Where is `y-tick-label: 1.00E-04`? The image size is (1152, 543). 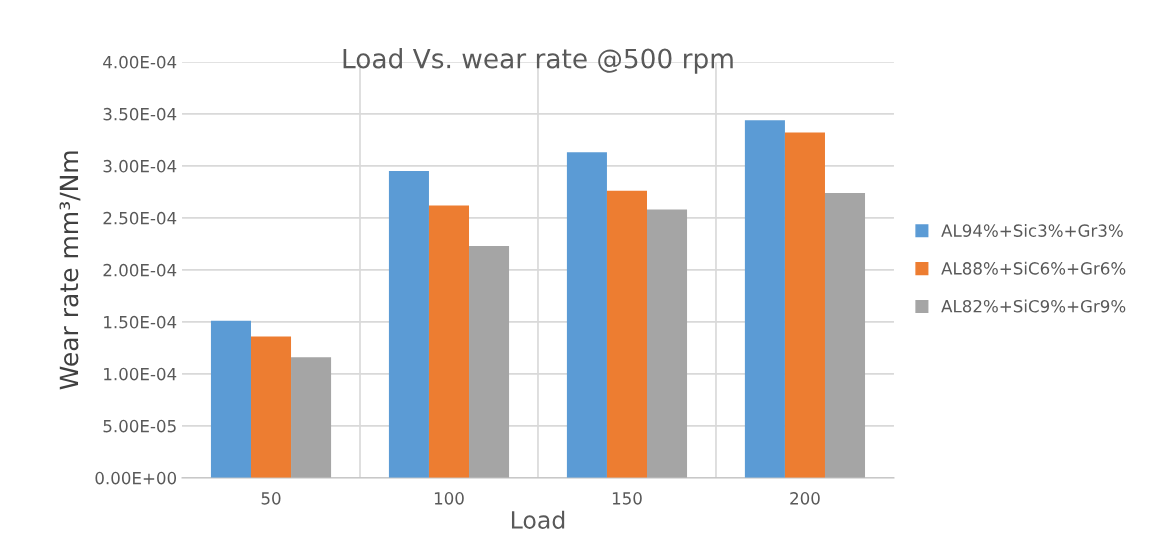
y-tick-label: 1.00E-04 is located at coordinates (140, 374).